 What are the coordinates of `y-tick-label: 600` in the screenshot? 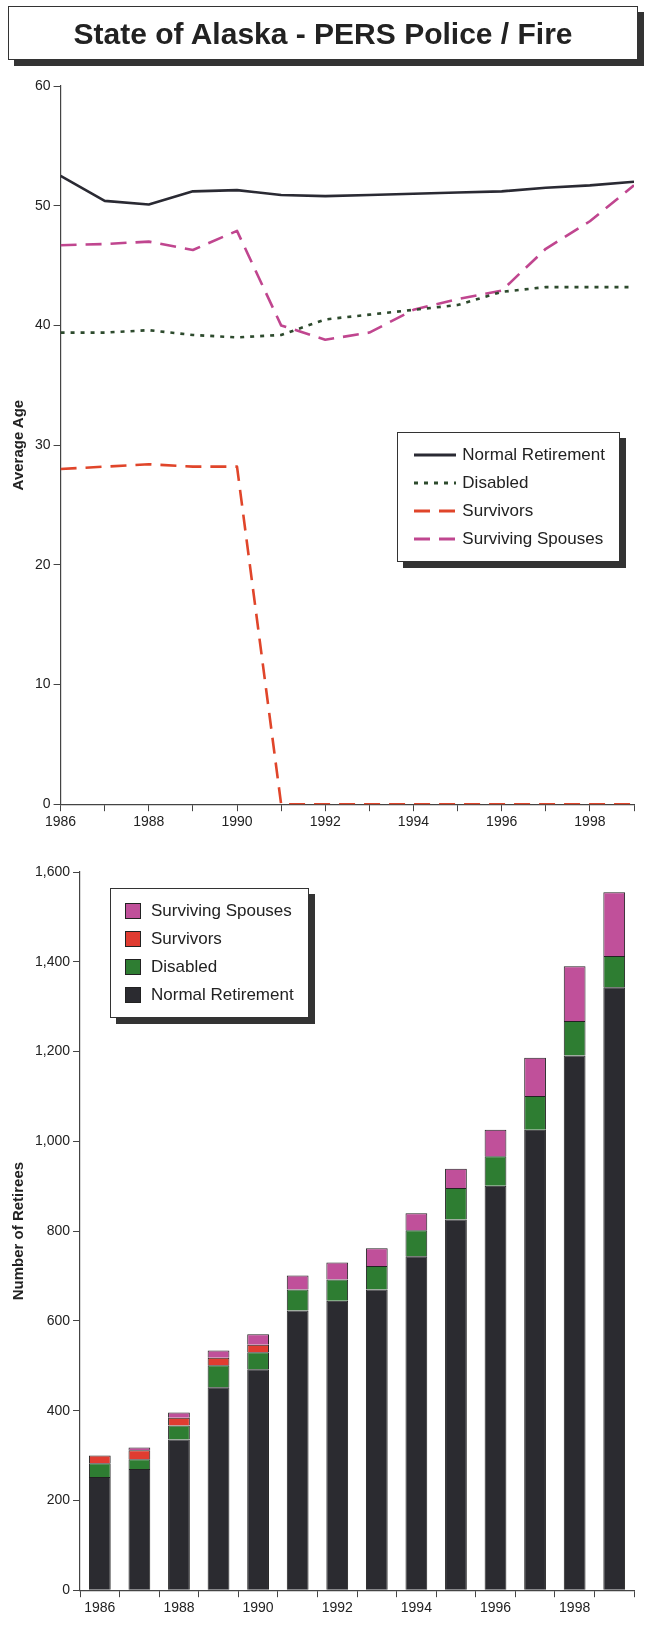 It's located at (58, 1319).